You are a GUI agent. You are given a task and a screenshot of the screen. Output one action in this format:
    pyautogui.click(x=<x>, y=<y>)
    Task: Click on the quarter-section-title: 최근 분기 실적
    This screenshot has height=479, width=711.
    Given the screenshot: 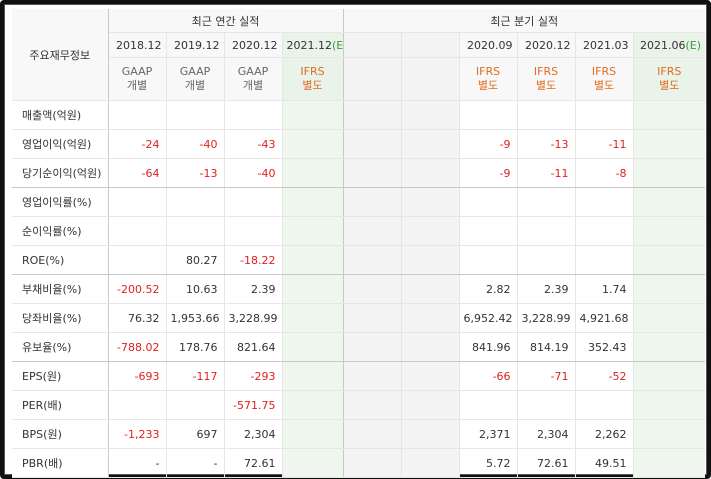 What is the action you would take?
    pyautogui.click(x=524, y=21)
    